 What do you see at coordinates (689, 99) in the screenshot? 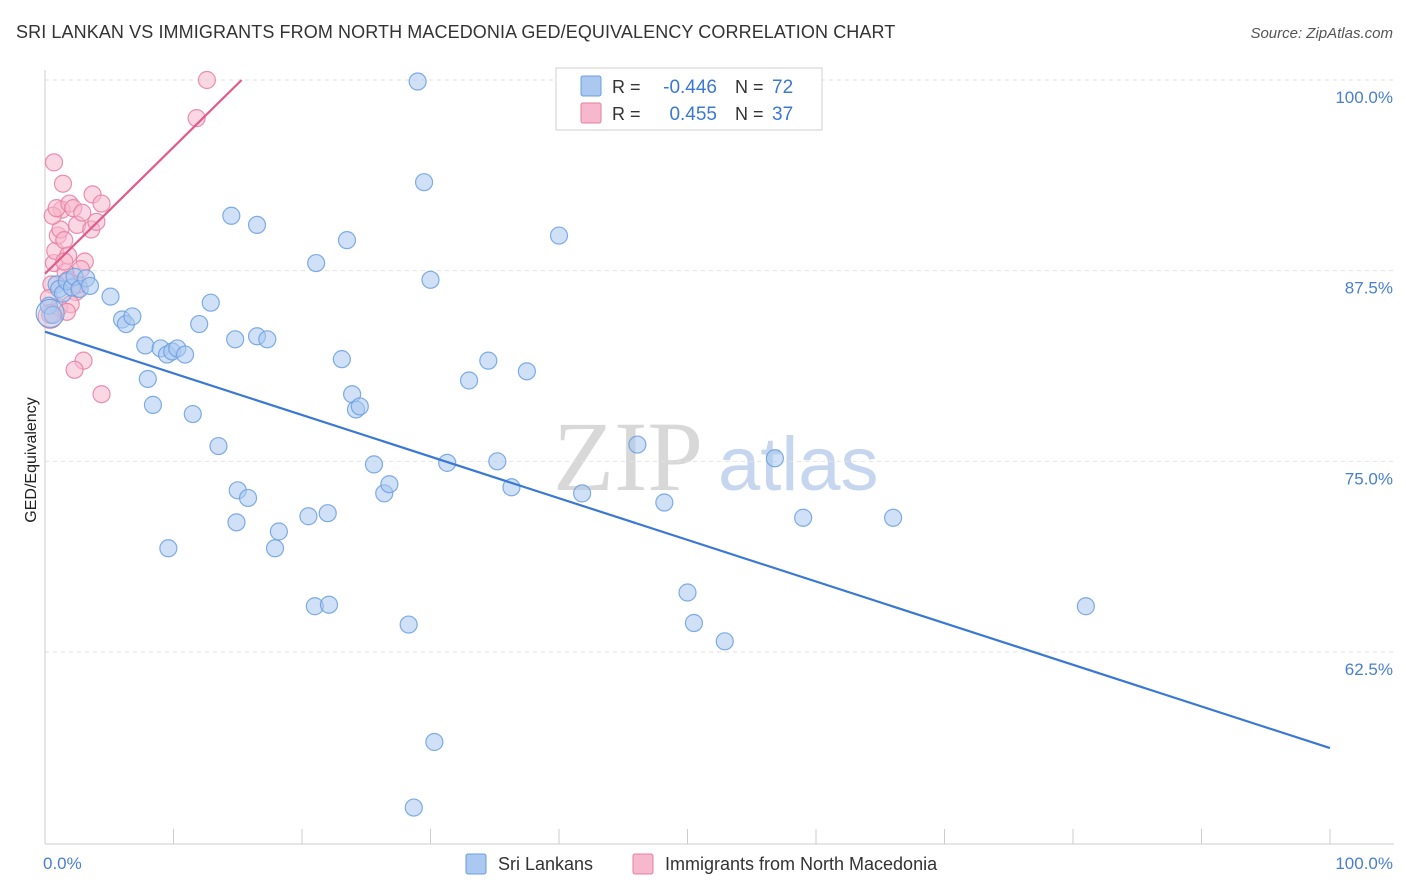
I see `legend-box: R = -0.446 N = 72 R = 0.455 N = 37` at bounding box center [689, 99].